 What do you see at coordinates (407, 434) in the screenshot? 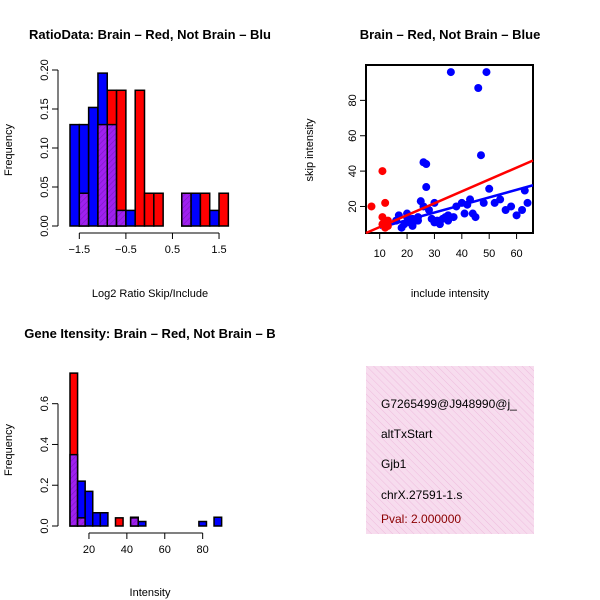
I see `info-event-type: altTxStart` at bounding box center [407, 434].